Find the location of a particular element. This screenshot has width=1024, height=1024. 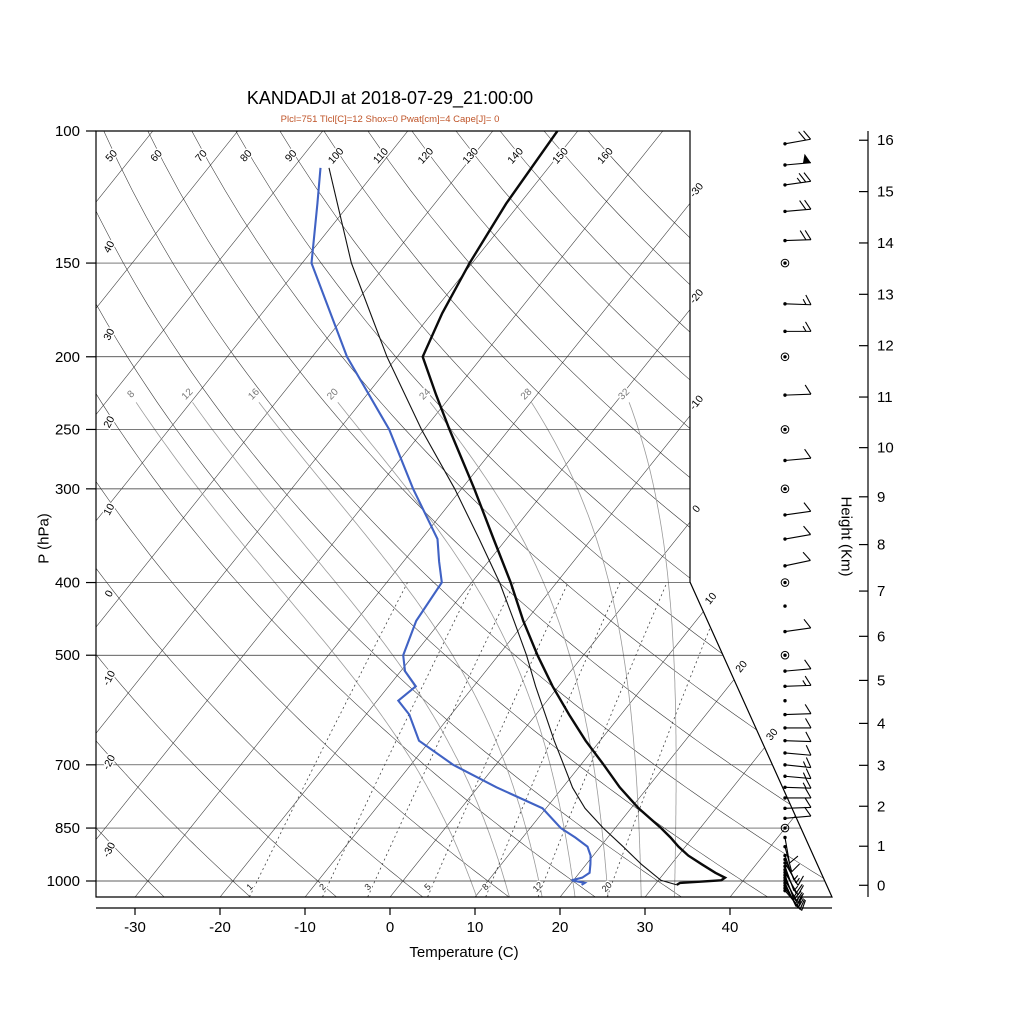

svg-text: 160 is located at coordinates (605, 155).